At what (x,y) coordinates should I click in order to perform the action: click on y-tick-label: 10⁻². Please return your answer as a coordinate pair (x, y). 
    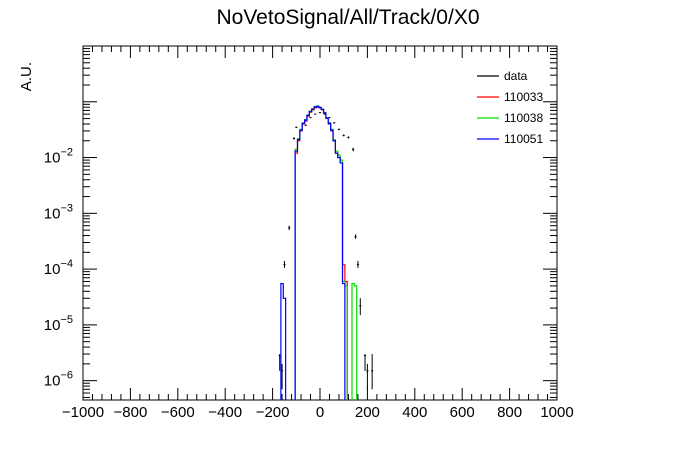
    Looking at the image, I should click on (58, 157).